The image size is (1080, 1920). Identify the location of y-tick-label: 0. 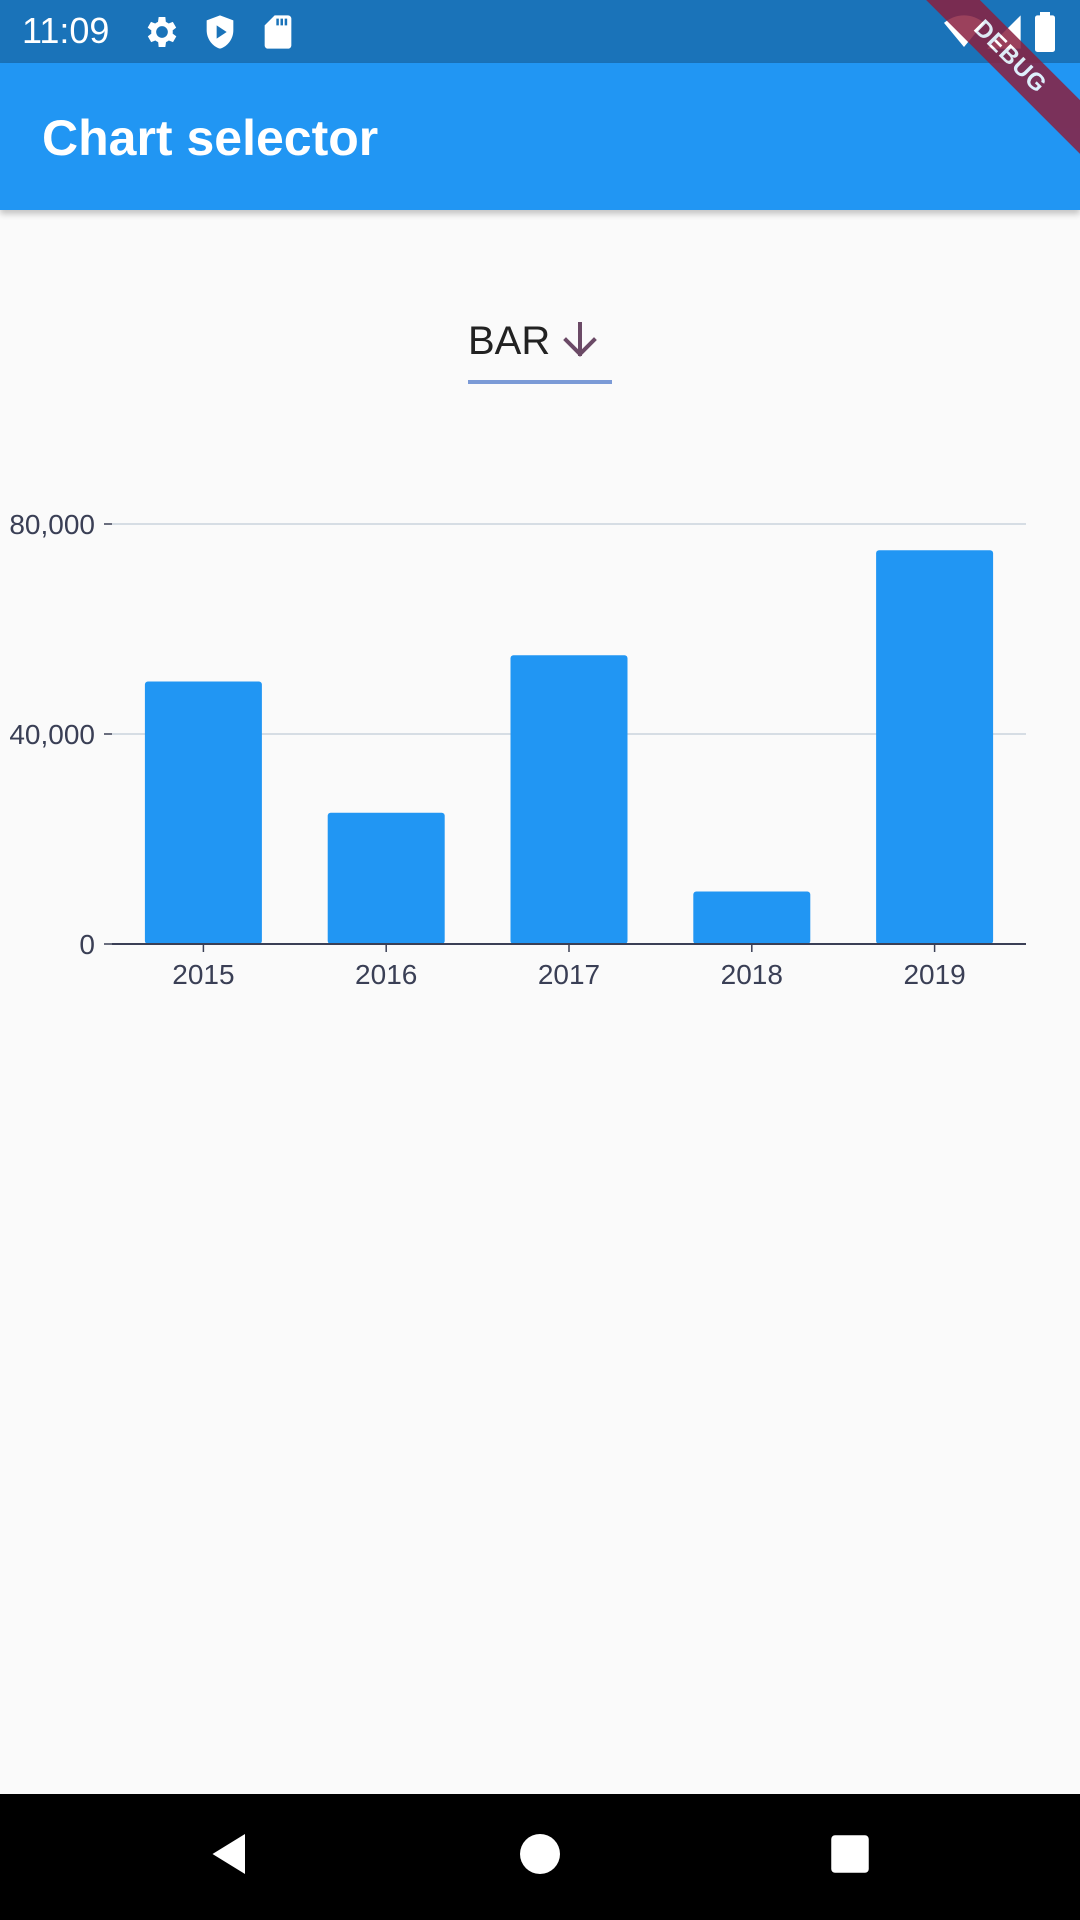
(87, 944).